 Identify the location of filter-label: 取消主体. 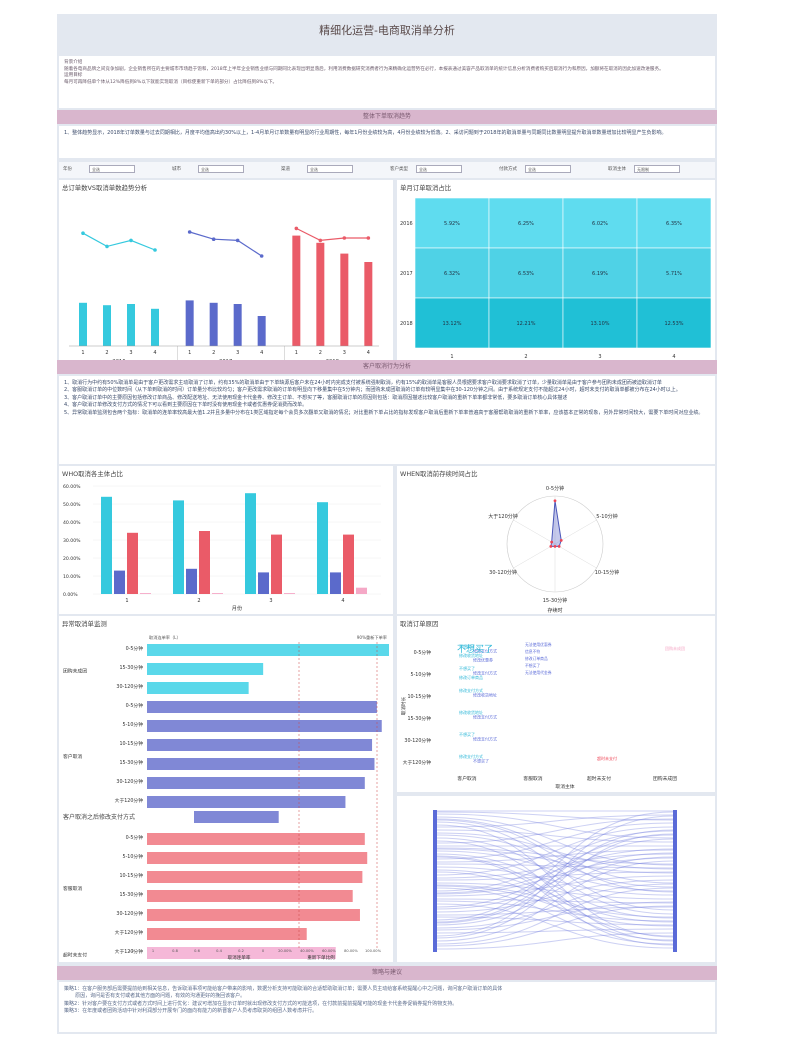
(617, 169).